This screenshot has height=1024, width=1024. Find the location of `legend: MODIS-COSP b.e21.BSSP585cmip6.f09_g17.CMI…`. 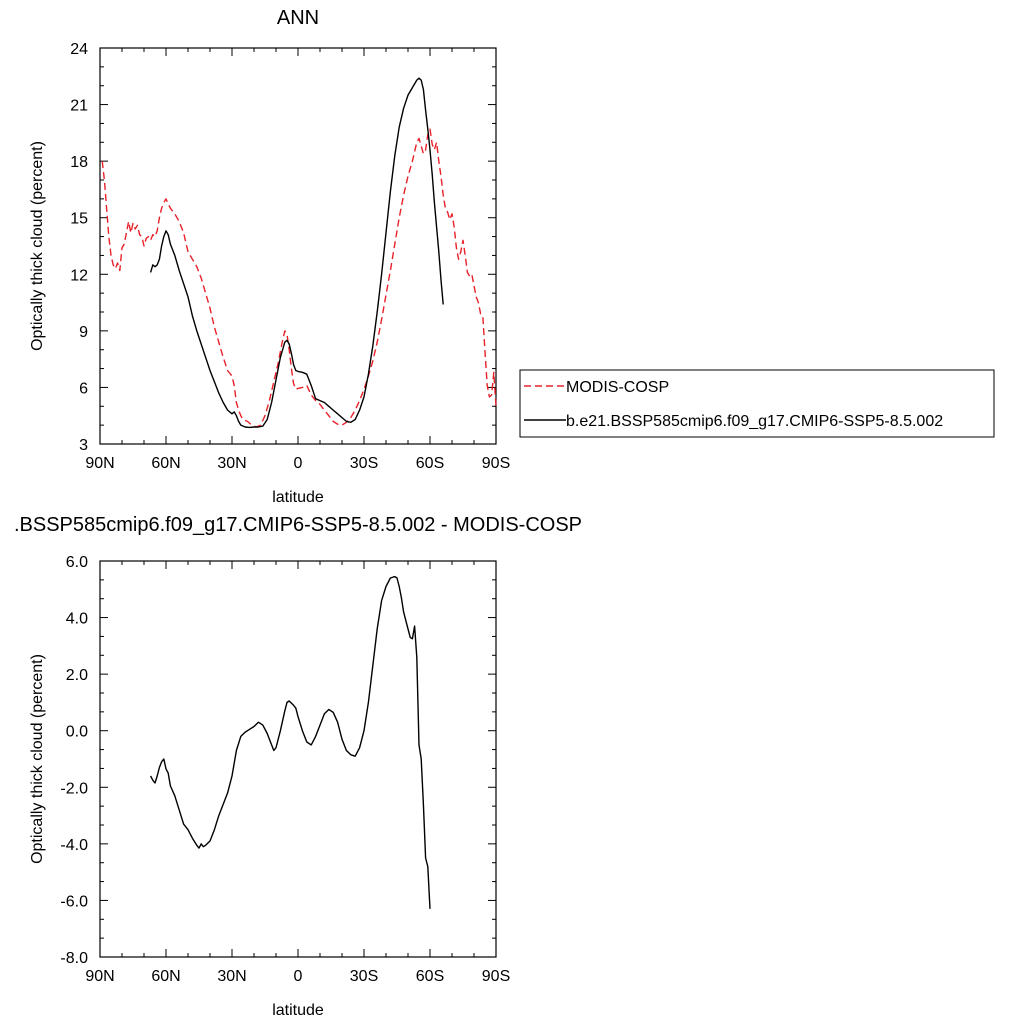

legend: MODIS-COSP b.e21.BSSP585cmip6.f09_g17.CMI… is located at coordinates (757, 403).